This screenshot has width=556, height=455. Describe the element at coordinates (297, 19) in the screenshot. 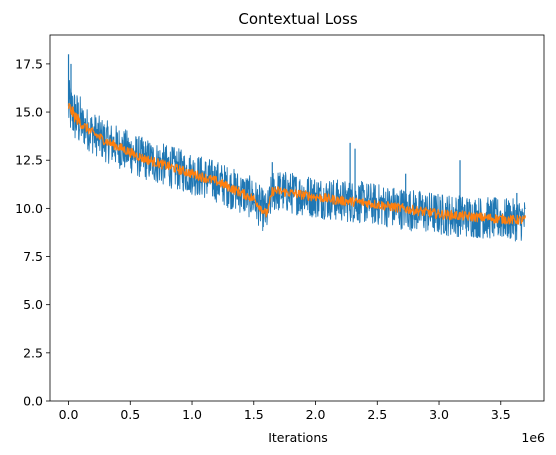

I see `chart-title: Contextual Loss` at that location.